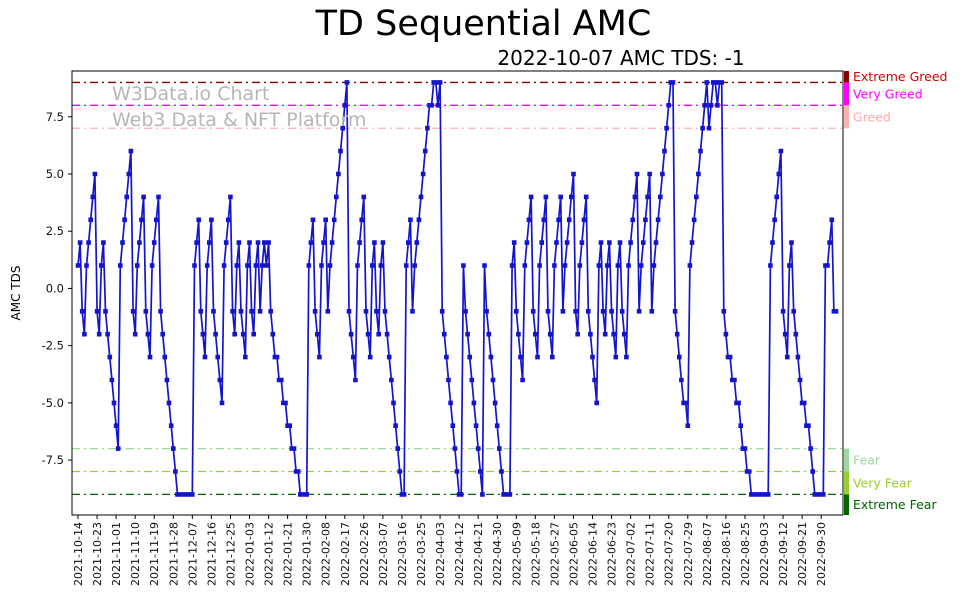 This screenshot has height=614, width=967. I want to click on x-tick-label: 2022-06-23, so click(612, 554).